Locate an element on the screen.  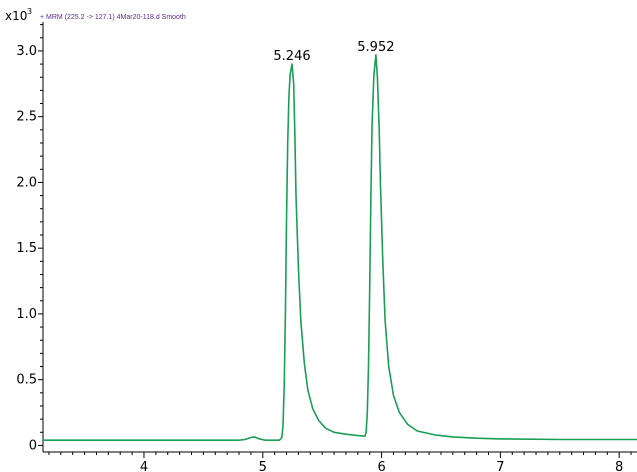
y-scale-label: x10 is located at coordinates (16, 16).